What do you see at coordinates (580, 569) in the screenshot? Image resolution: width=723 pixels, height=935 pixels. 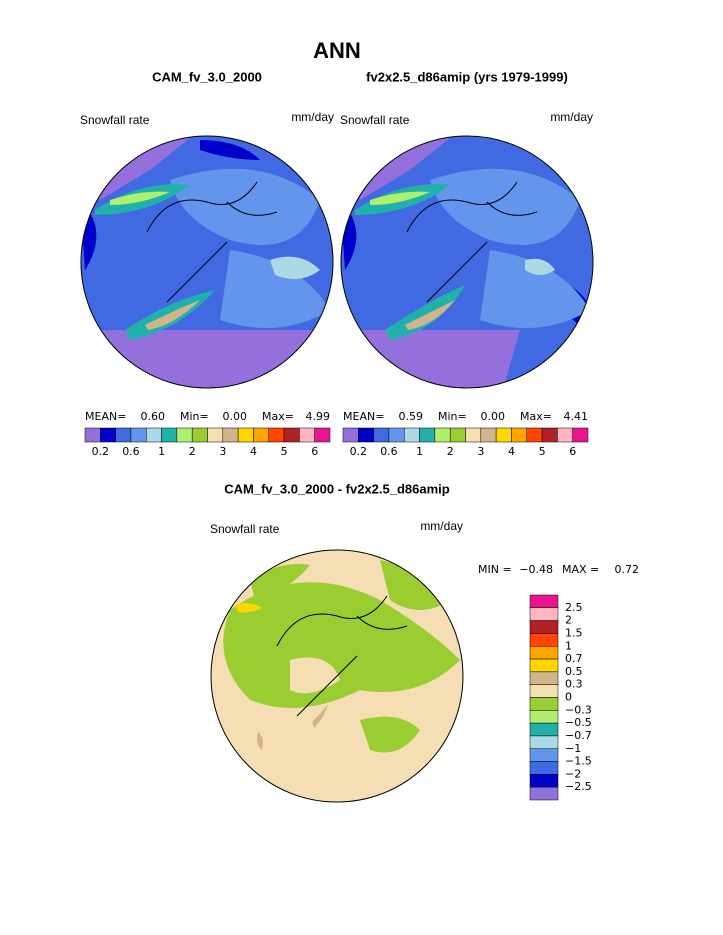 I see `max-label: MAX =` at bounding box center [580, 569].